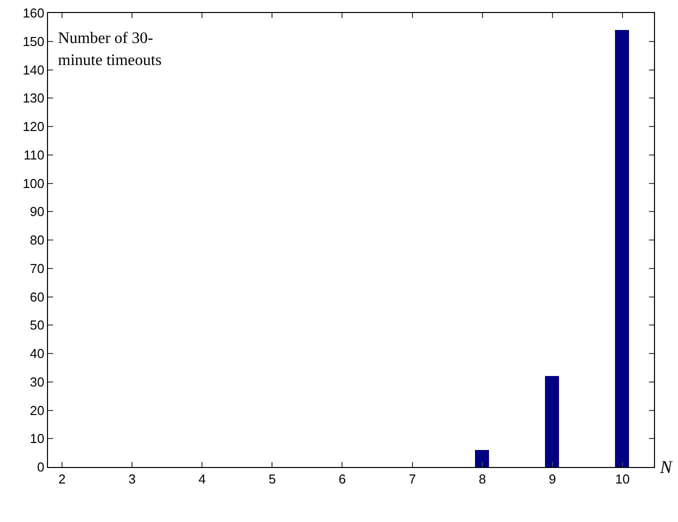  What do you see at coordinates (33, 13) in the screenshot?
I see `y-tick-label: 160` at bounding box center [33, 13].